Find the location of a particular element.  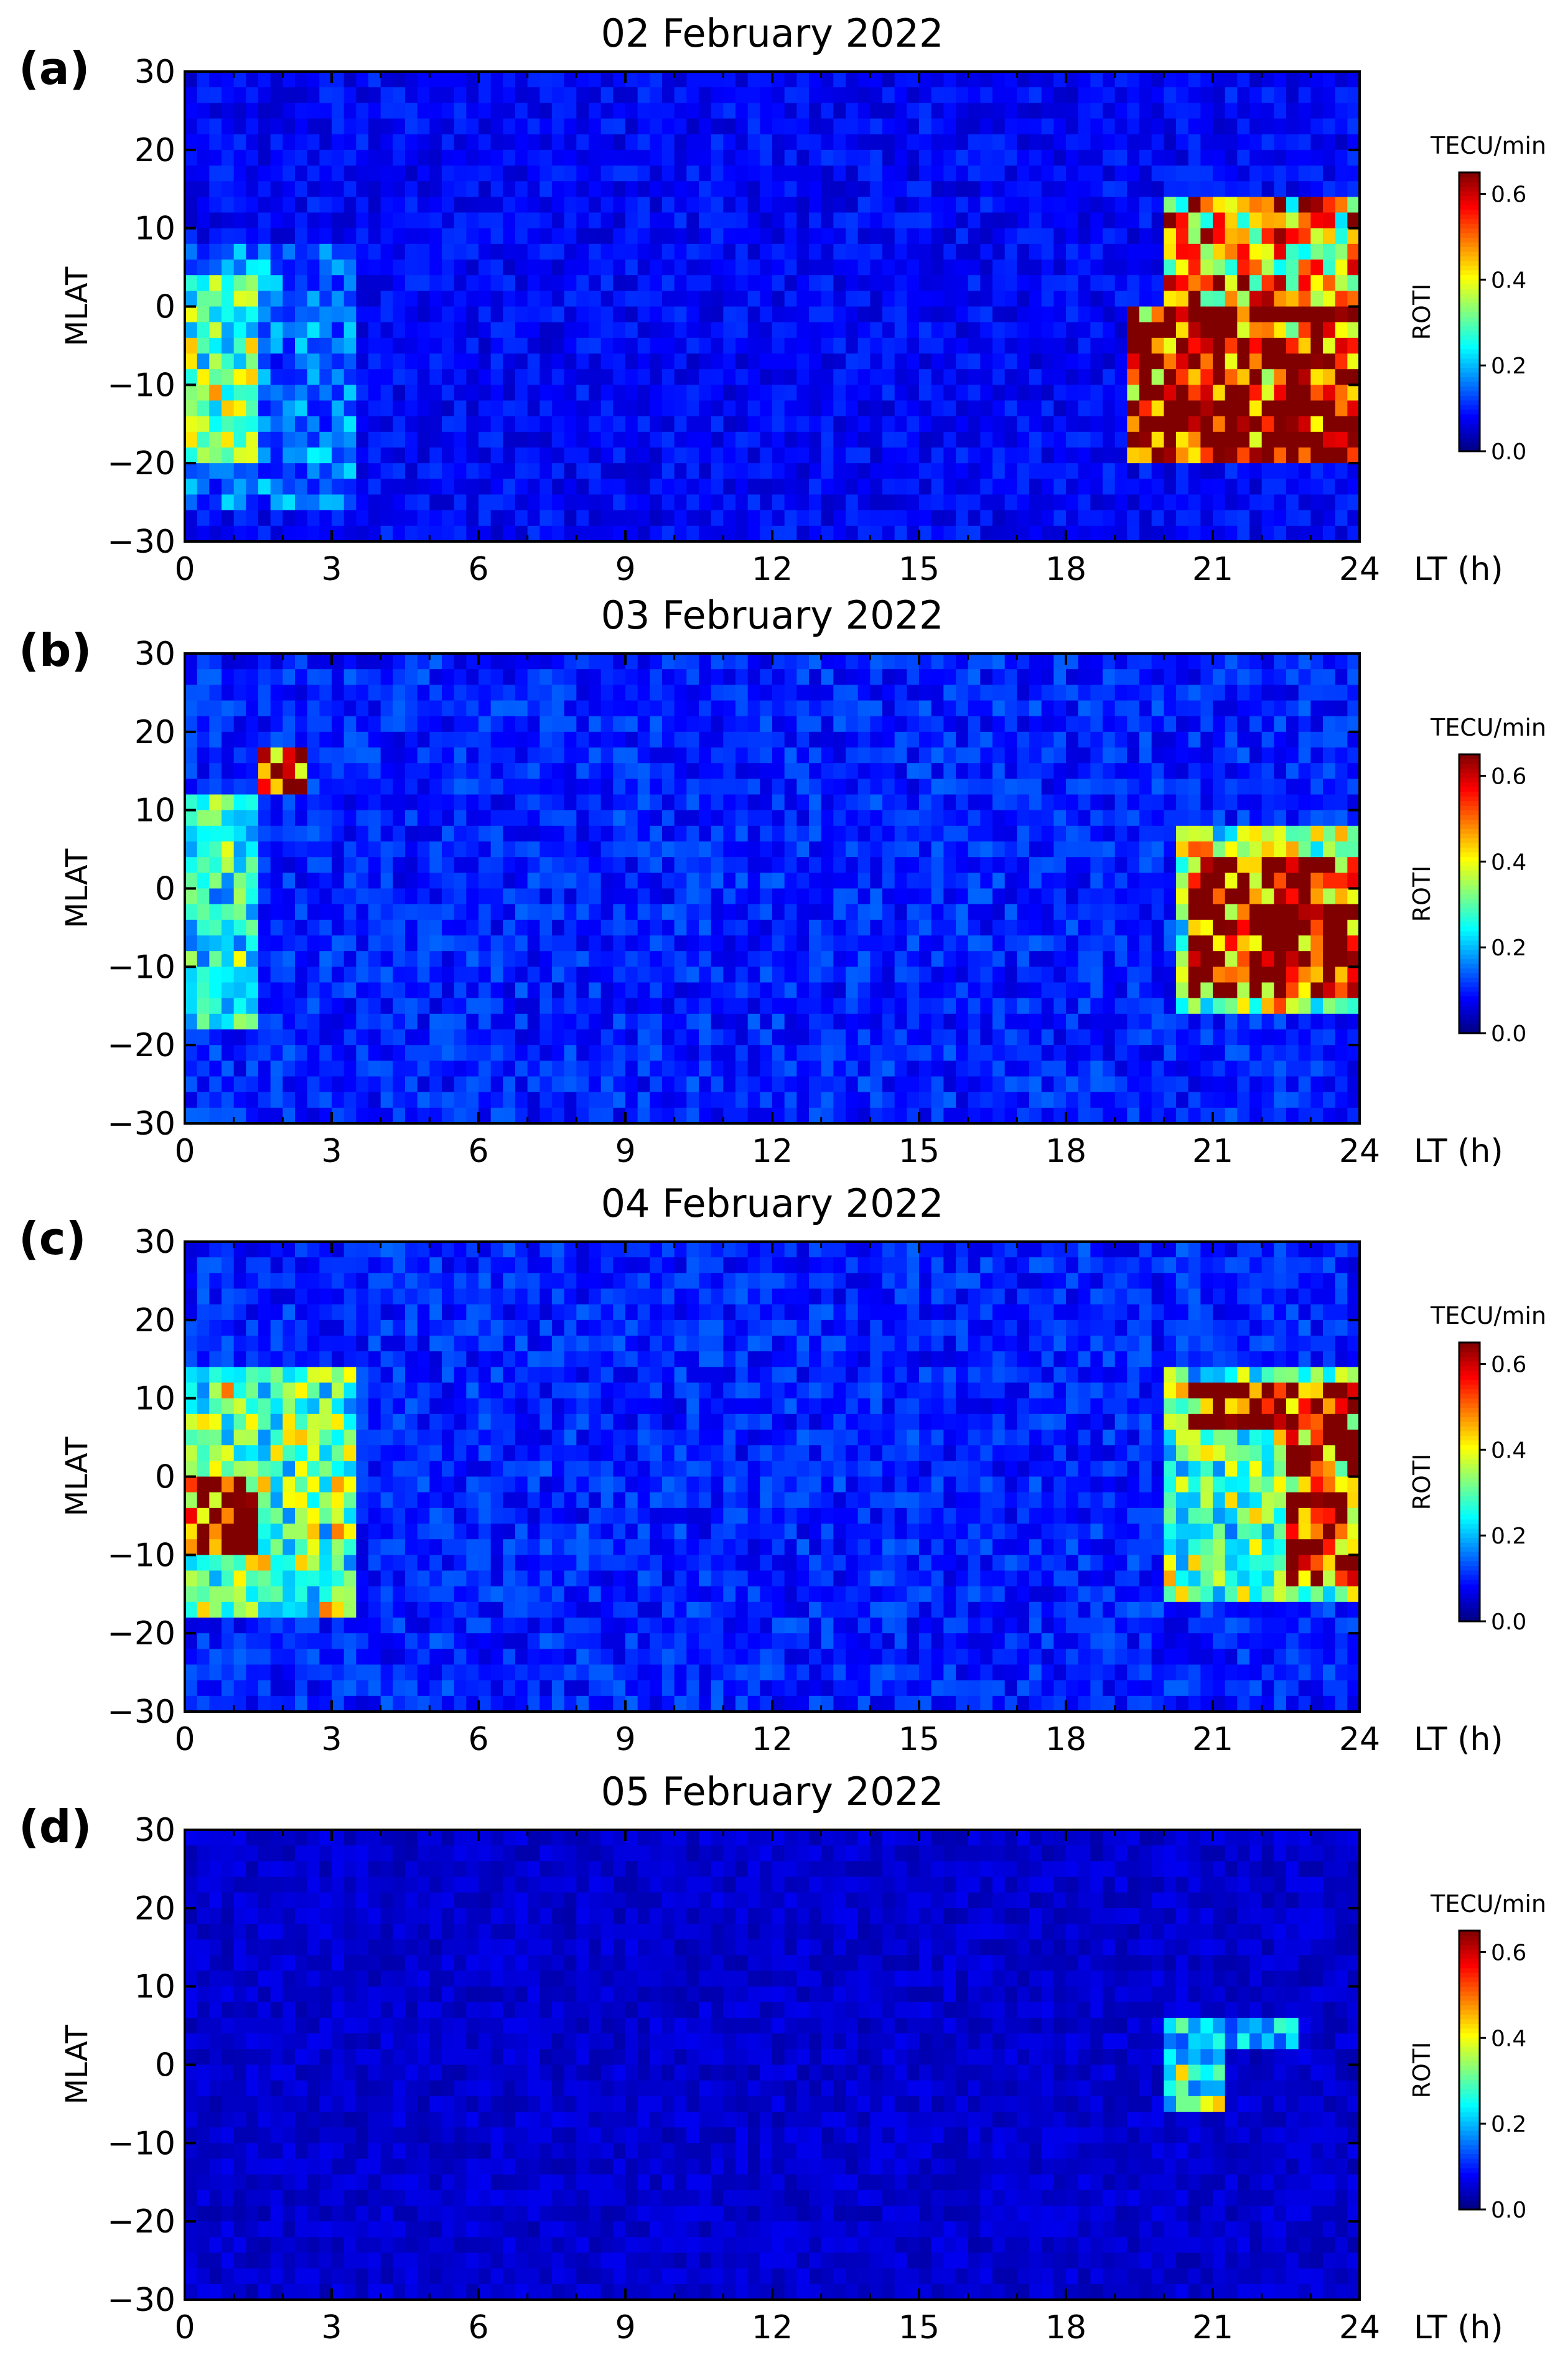

panel-label: (b) is located at coordinates (55, 651).